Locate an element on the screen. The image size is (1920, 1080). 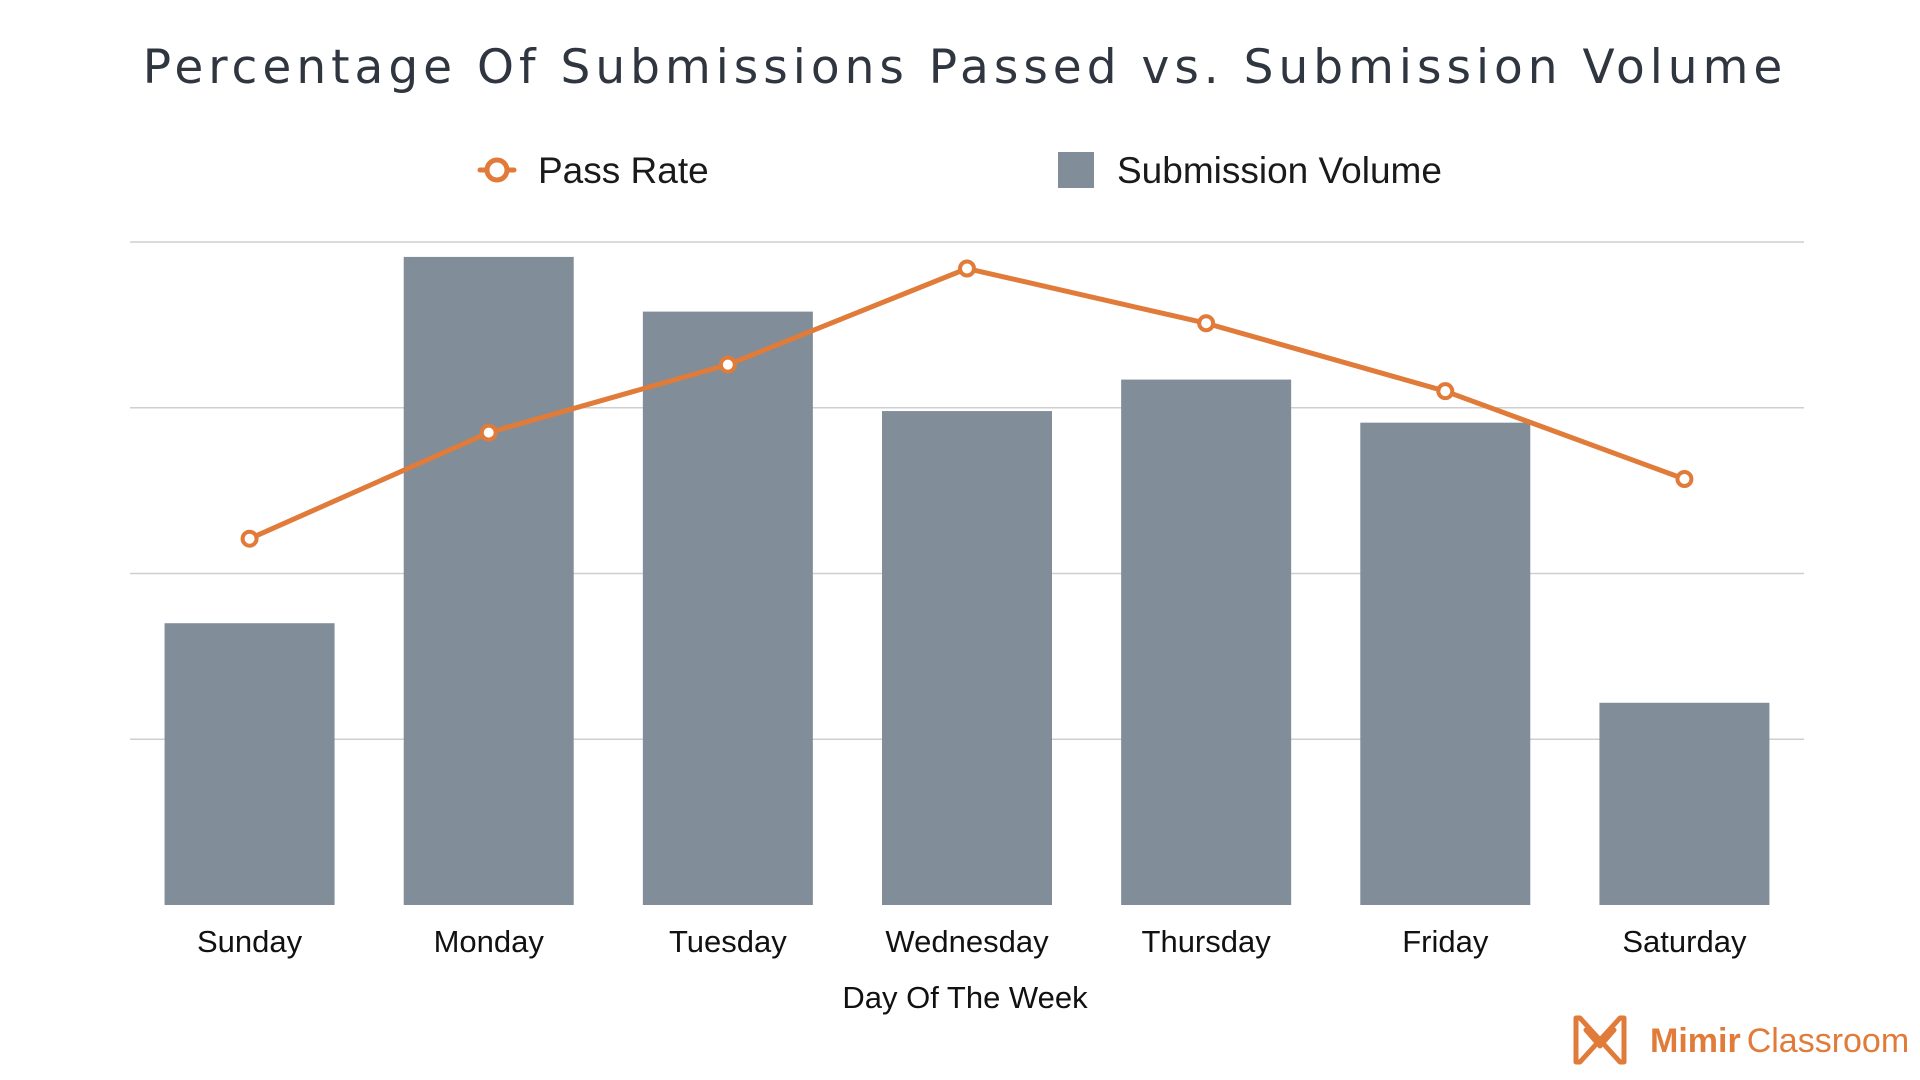
pass-rate-point-wednesday is located at coordinates (967, 268).